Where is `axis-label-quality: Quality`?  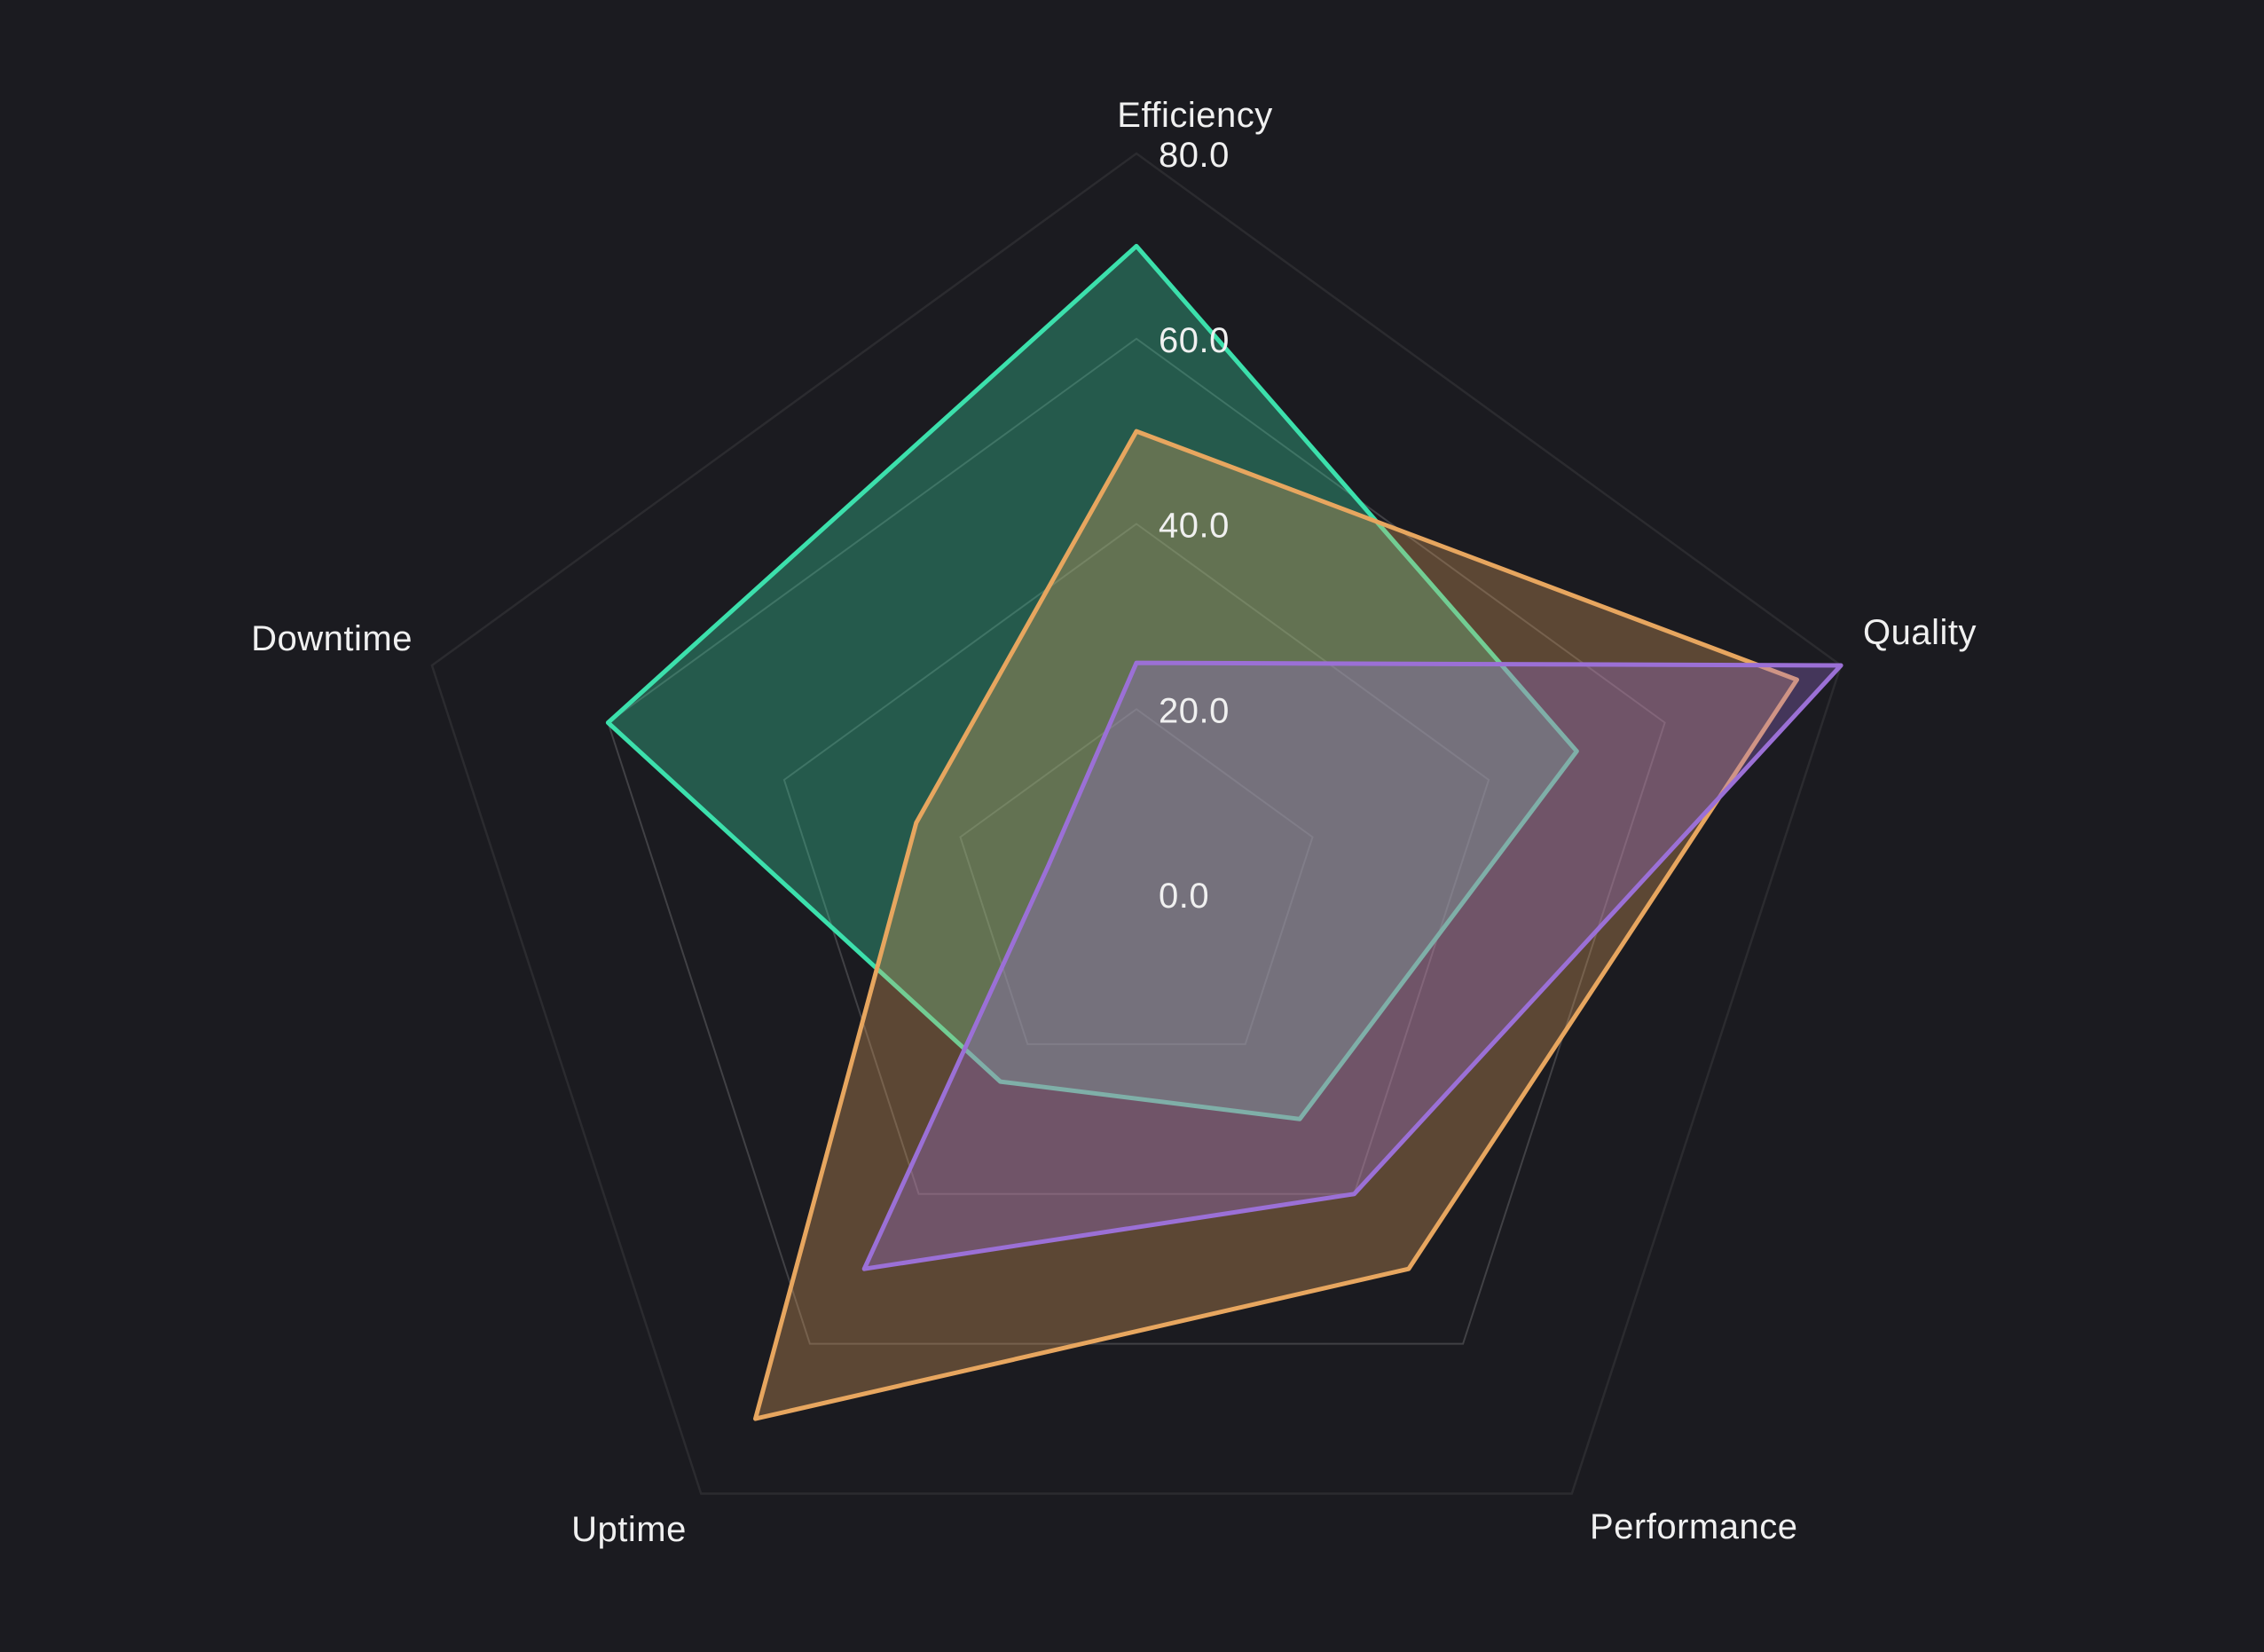
axis-label-quality: Quality is located at coordinates (1920, 632).